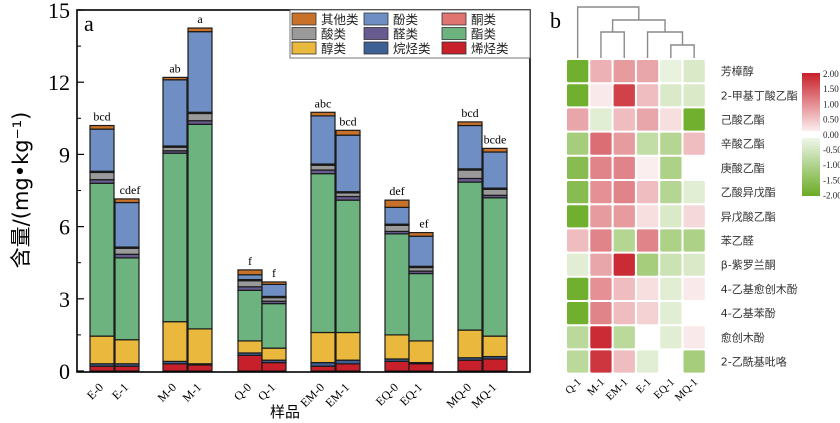 The width and height of the screenshot is (840, 423). What do you see at coordinates (608, 32) in the screenshot?
I see `dendrogram-branch` at bounding box center [608, 32].